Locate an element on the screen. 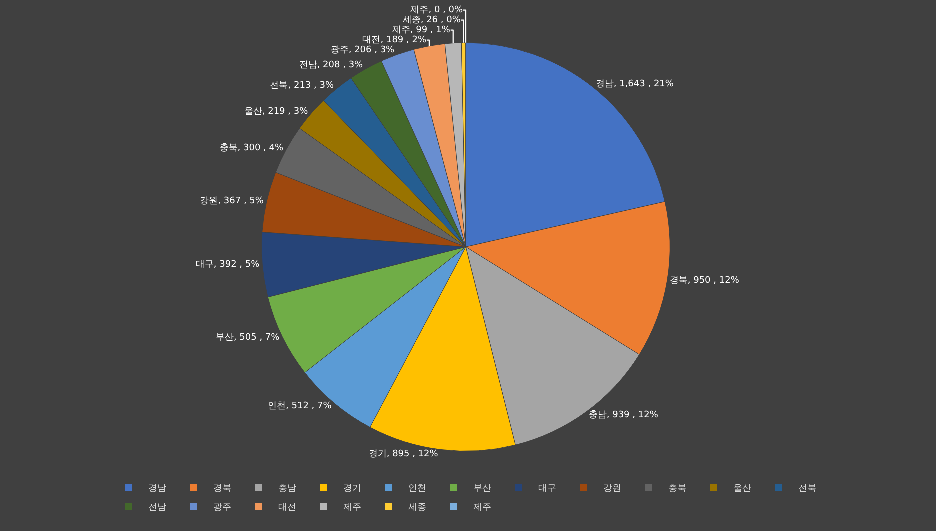 The image size is (936, 531). data-label: 강원, 367 , 5% is located at coordinates (232, 201).